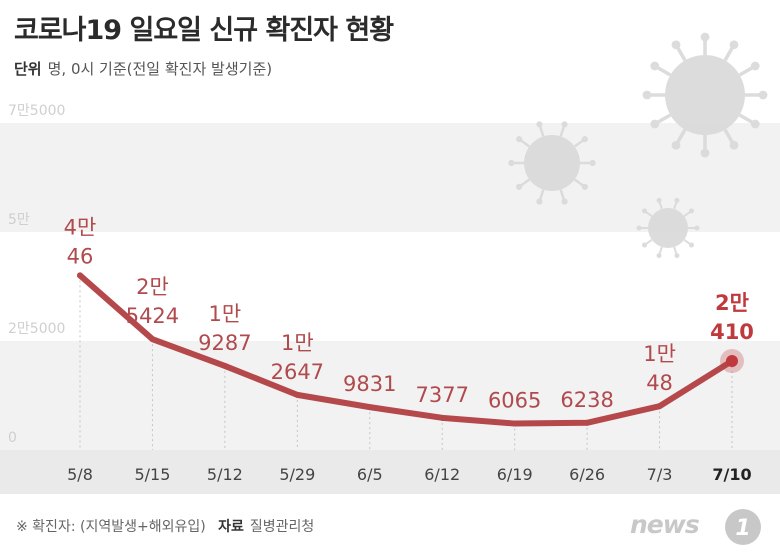 The image size is (780, 558). I want to click on data-label: 4만, so click(80, 227).